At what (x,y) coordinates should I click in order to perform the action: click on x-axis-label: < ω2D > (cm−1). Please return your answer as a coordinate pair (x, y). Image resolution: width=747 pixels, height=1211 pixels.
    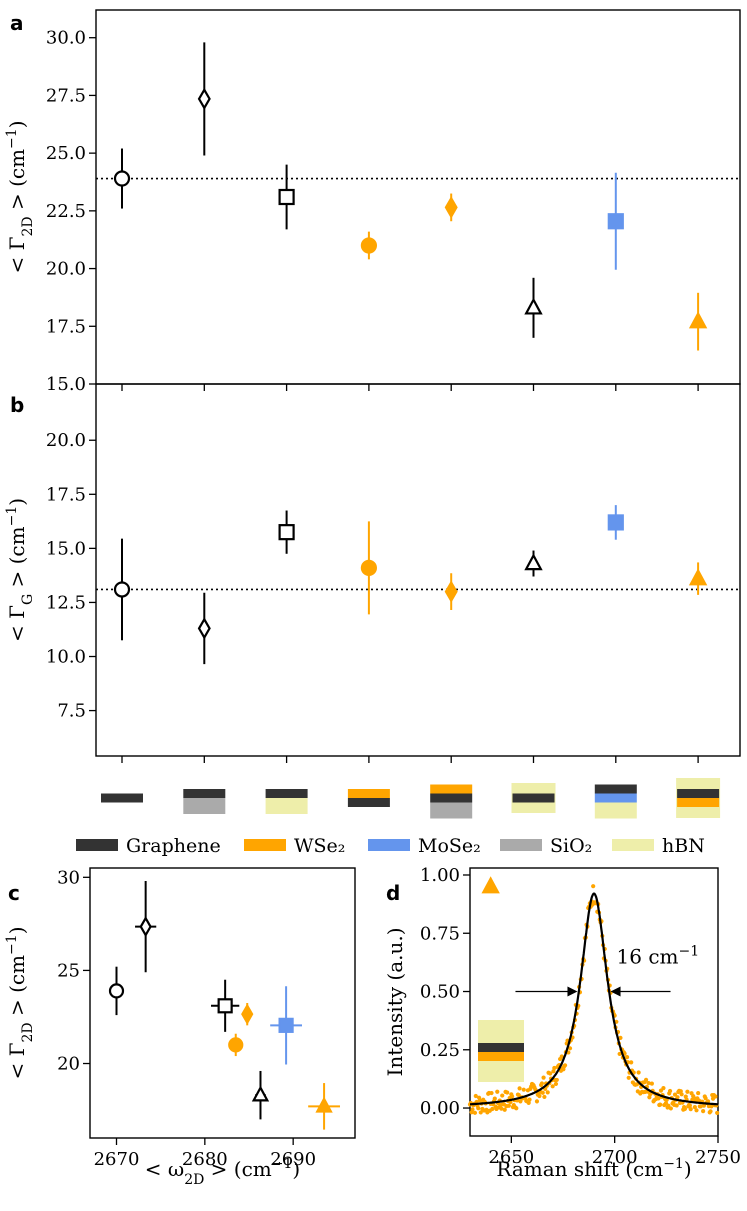
    Looking at the image, I should click on (222, 1172).